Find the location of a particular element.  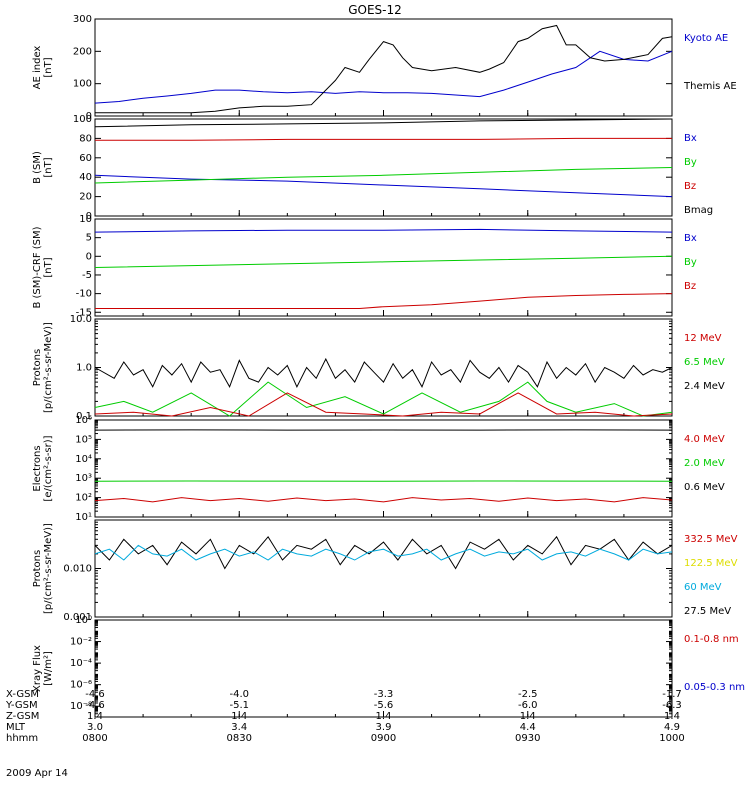

y-axis-label: B (SM) is located at coordinates (37, 167).